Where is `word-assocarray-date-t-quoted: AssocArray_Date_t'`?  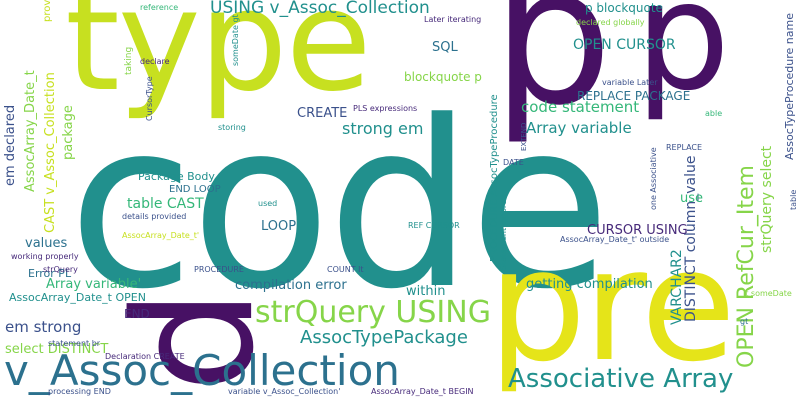
word-assocarray-date-t-quoted: AssocArray_Date_t' is located at coordinates (161, 235).